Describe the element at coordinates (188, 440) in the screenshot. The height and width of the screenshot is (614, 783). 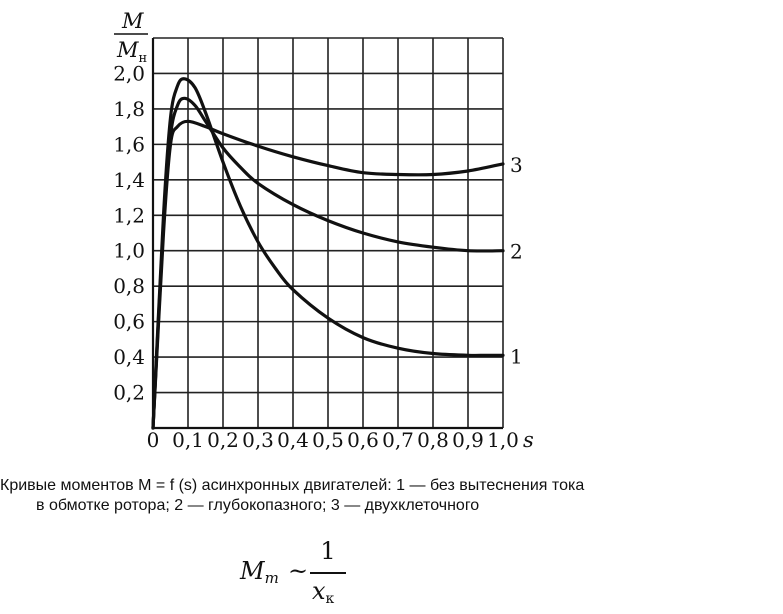
I see `x-tick-label: 0,1` at that location.